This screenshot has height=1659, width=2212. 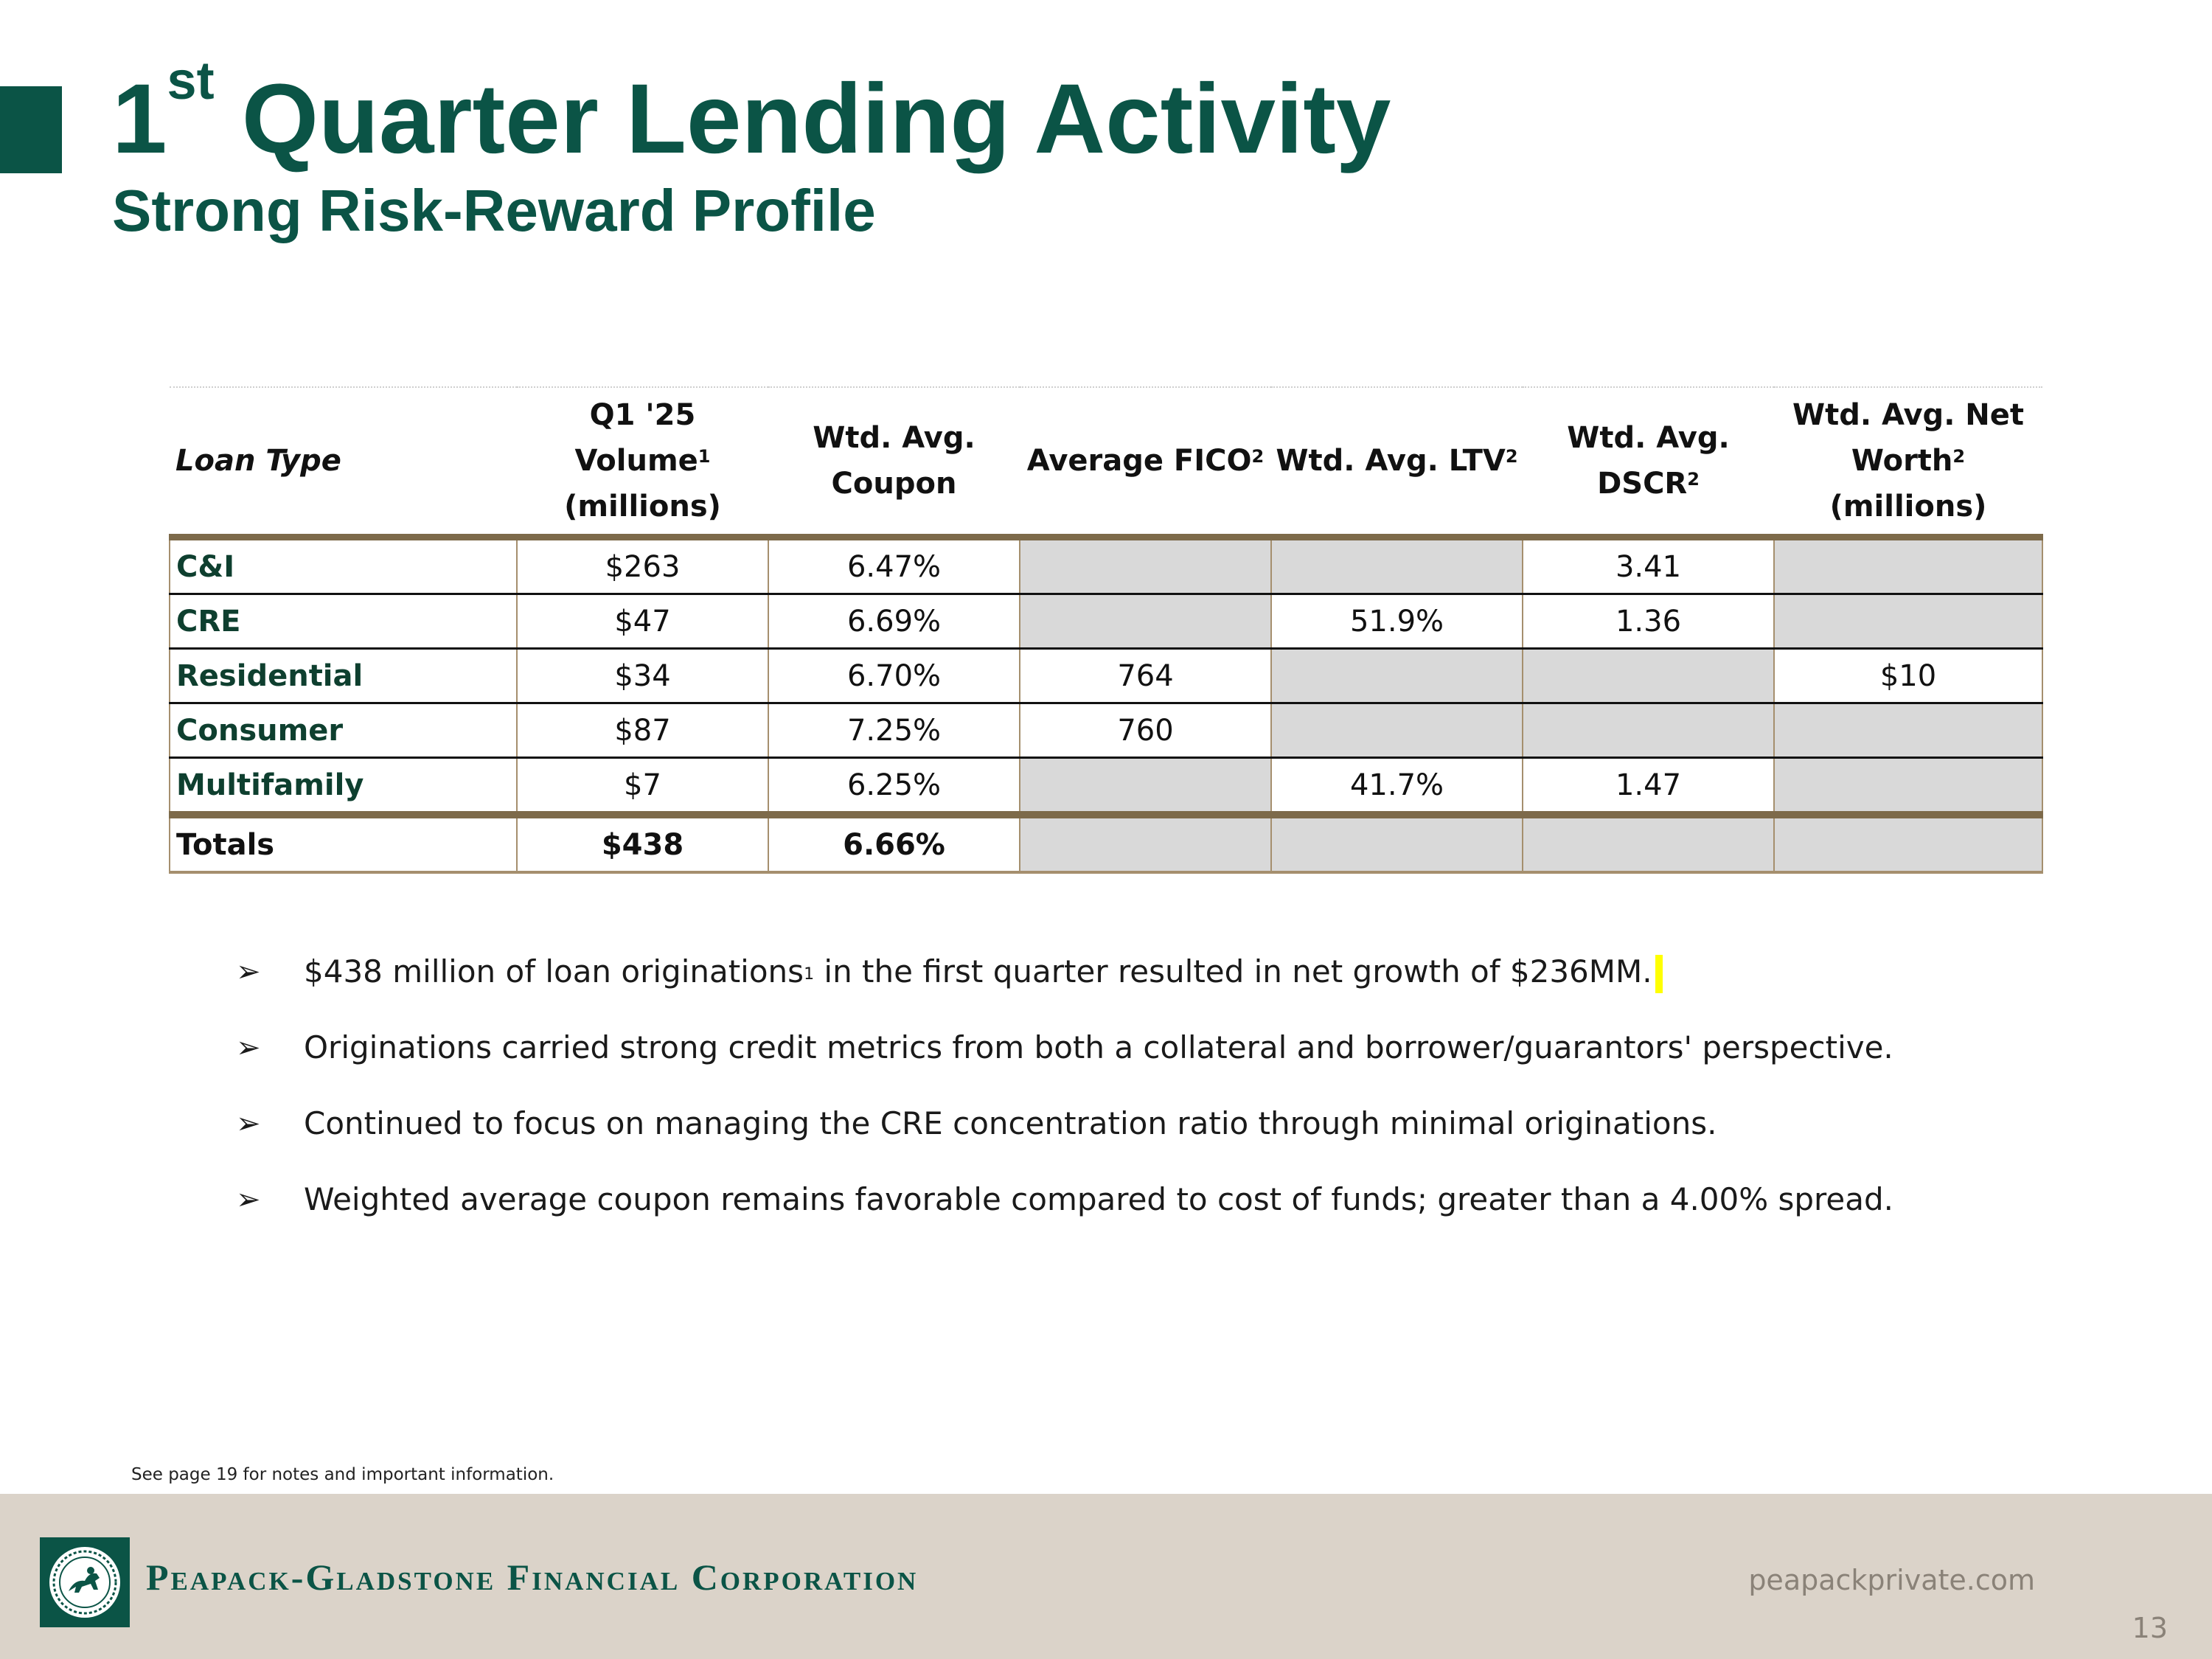 I want to click on cell-dscr: 1.47, so click(x=1648, y=787).